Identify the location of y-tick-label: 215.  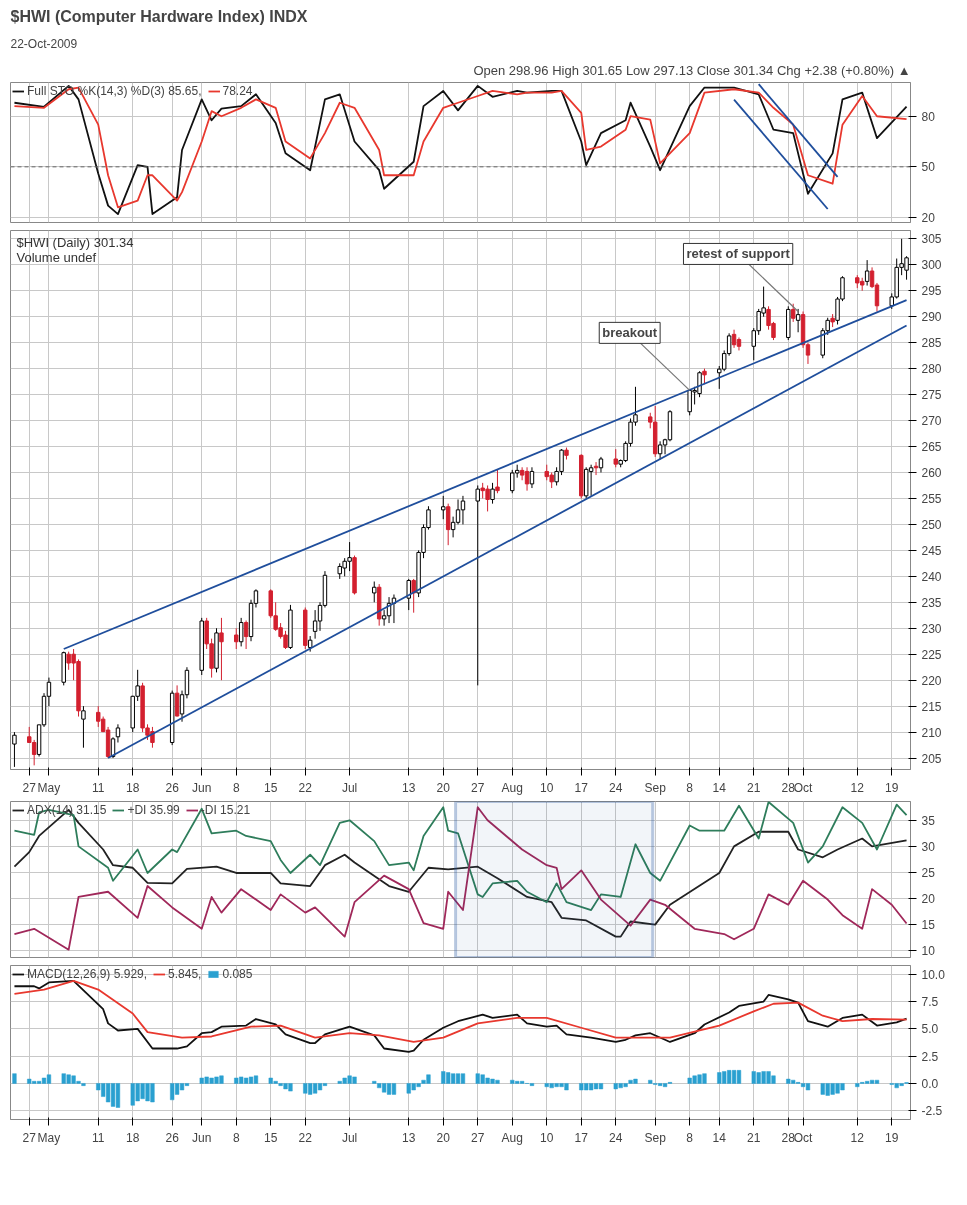
(931, 706).